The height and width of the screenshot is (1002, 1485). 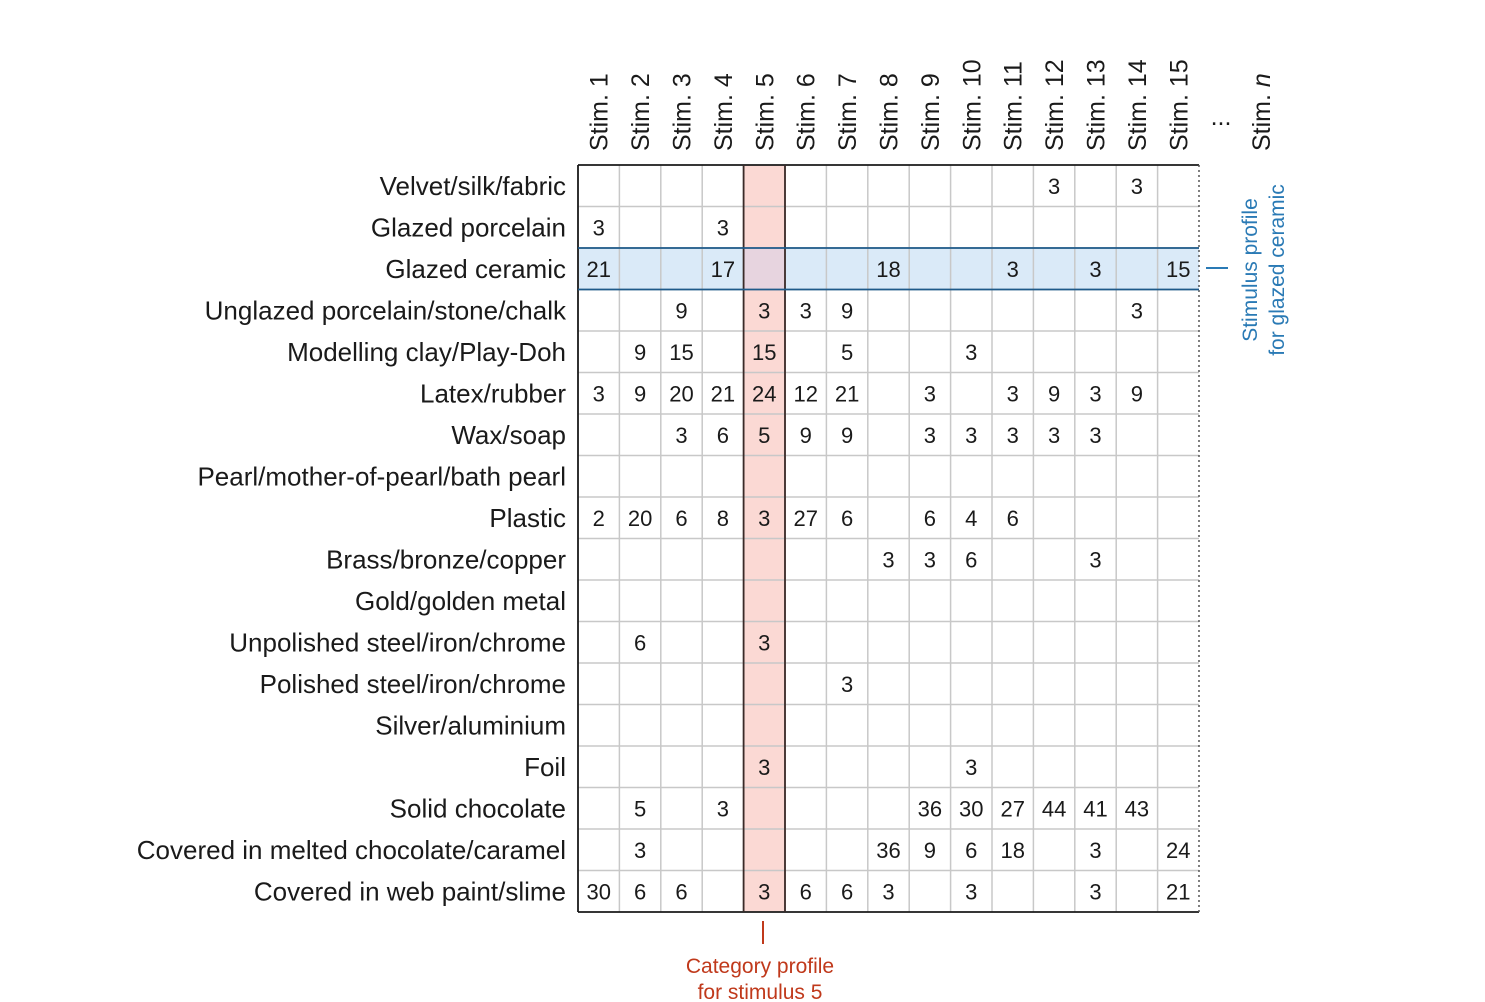 I want to click on cell-value: 17, so click(x=723, y=269).